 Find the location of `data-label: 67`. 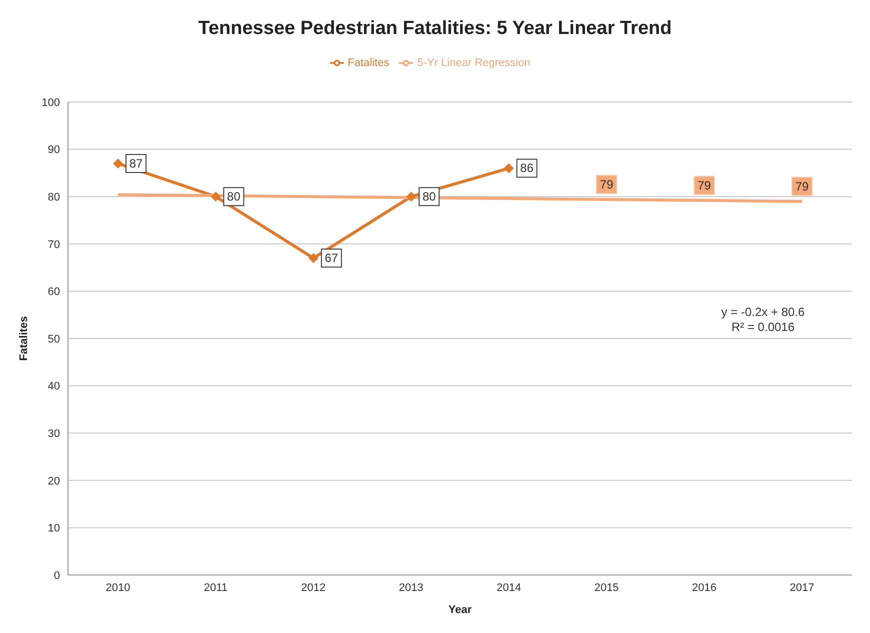

data-label: 67 is located at coordinates (331, 258).